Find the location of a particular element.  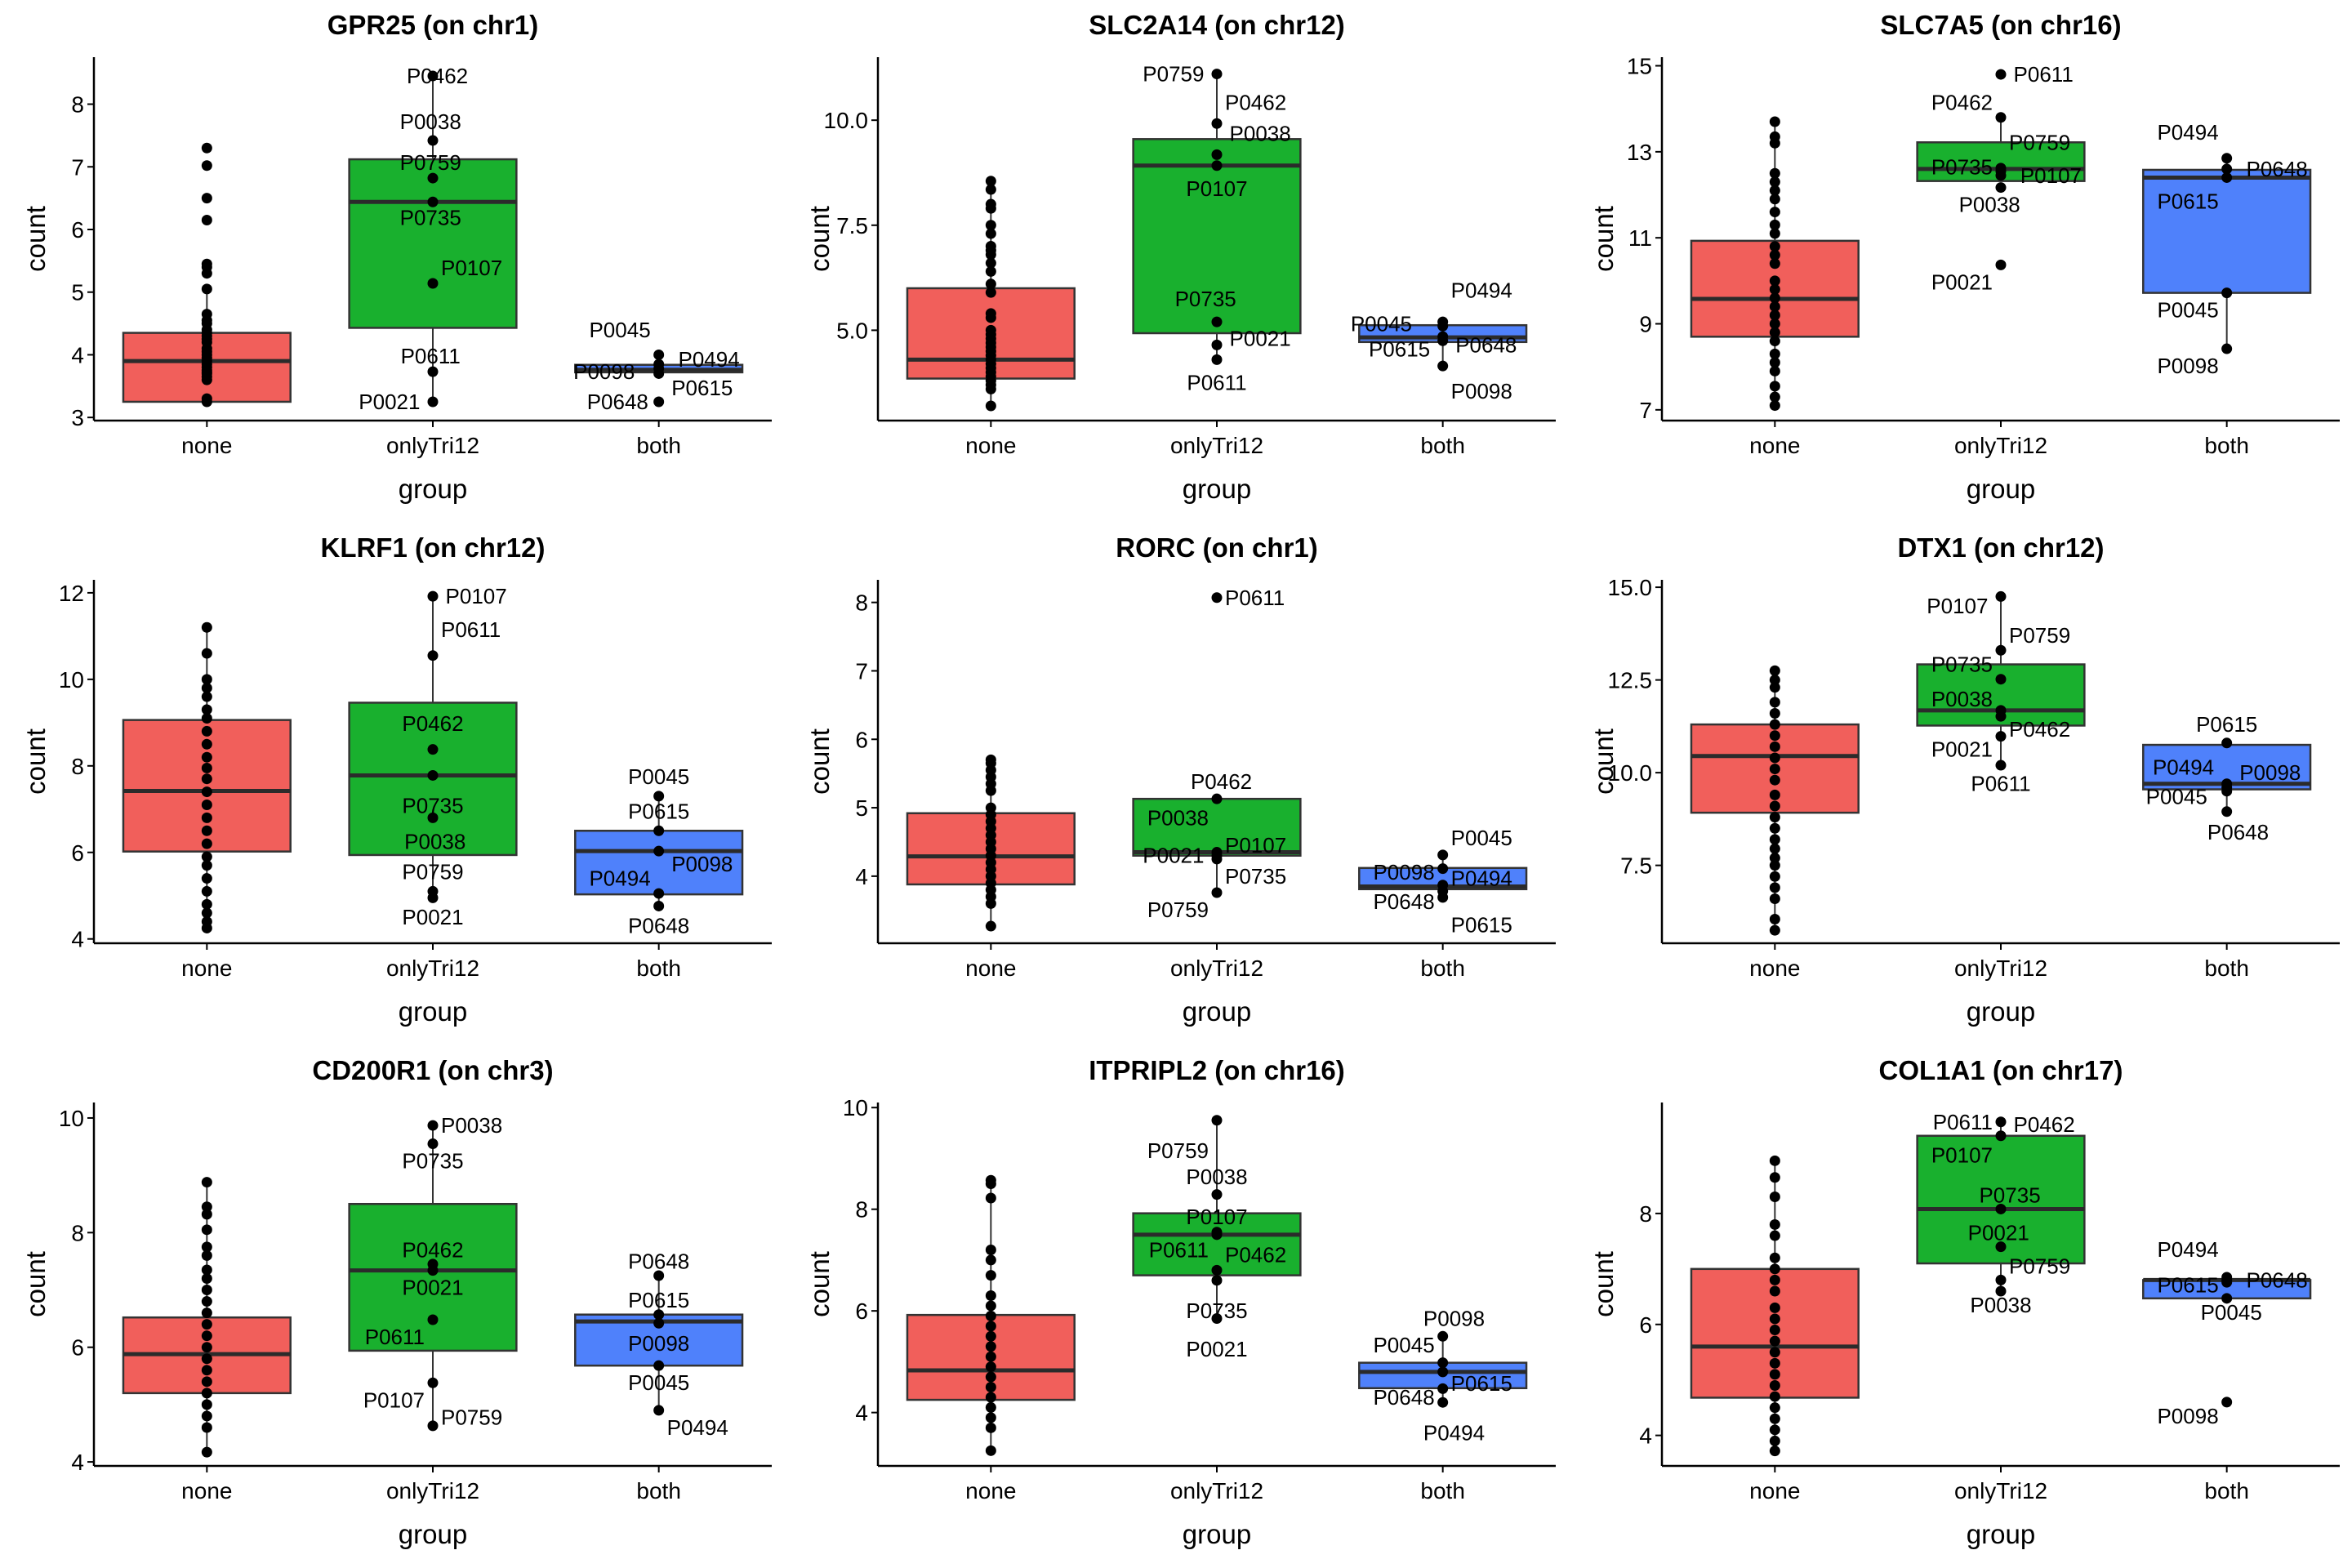

panel-title: RORC (on chr1) is located at coordinates (1217, 547).